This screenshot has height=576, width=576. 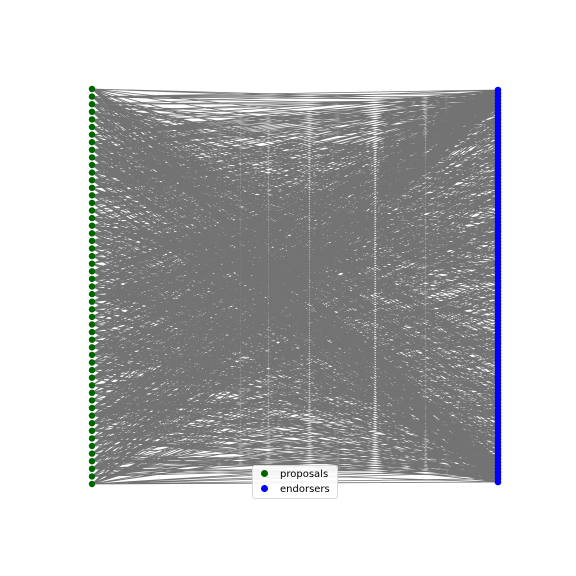 What do you see at coordinates (304, 474) in the screenshot?
I see `legend-label-proposals: proposals` at bounding box center [304, 474].